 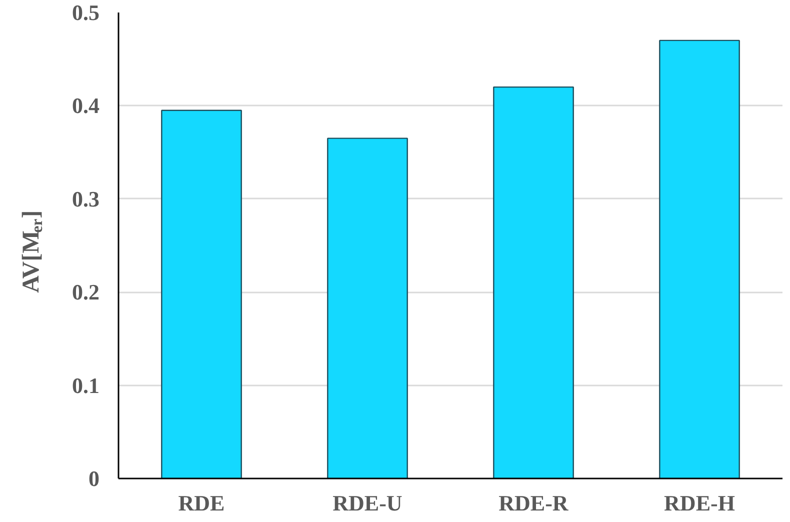 I want to click on y-tick-label: 0.2, so click(x=86, y=292).